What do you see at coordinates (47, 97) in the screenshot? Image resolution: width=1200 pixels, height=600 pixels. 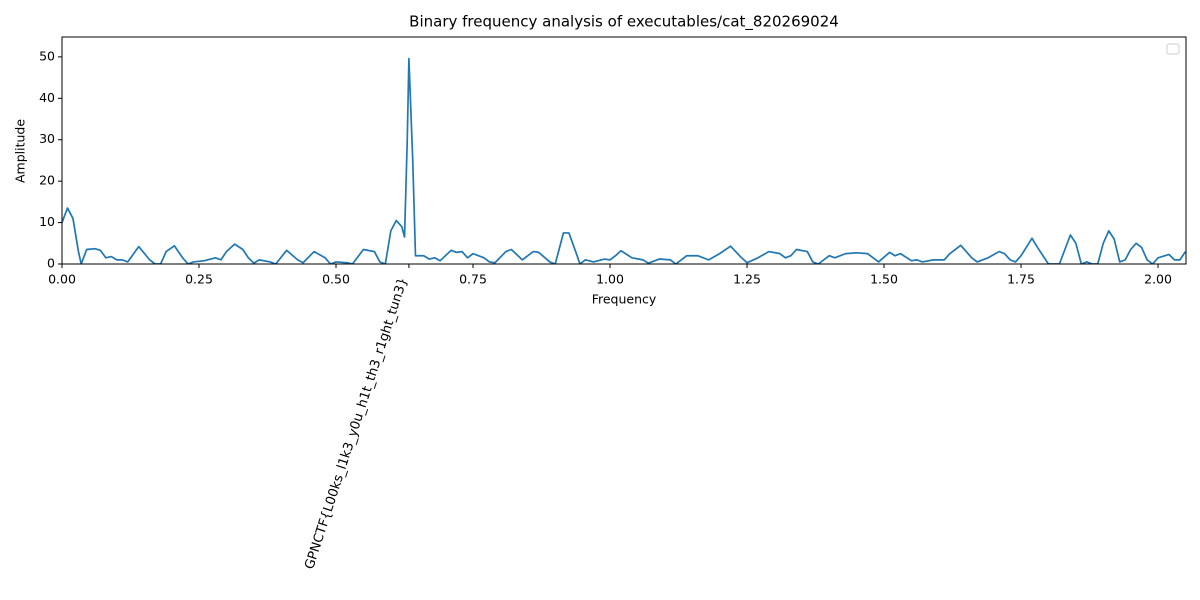 I see `y-tick-label: 40` at bounding box center [47, 97].